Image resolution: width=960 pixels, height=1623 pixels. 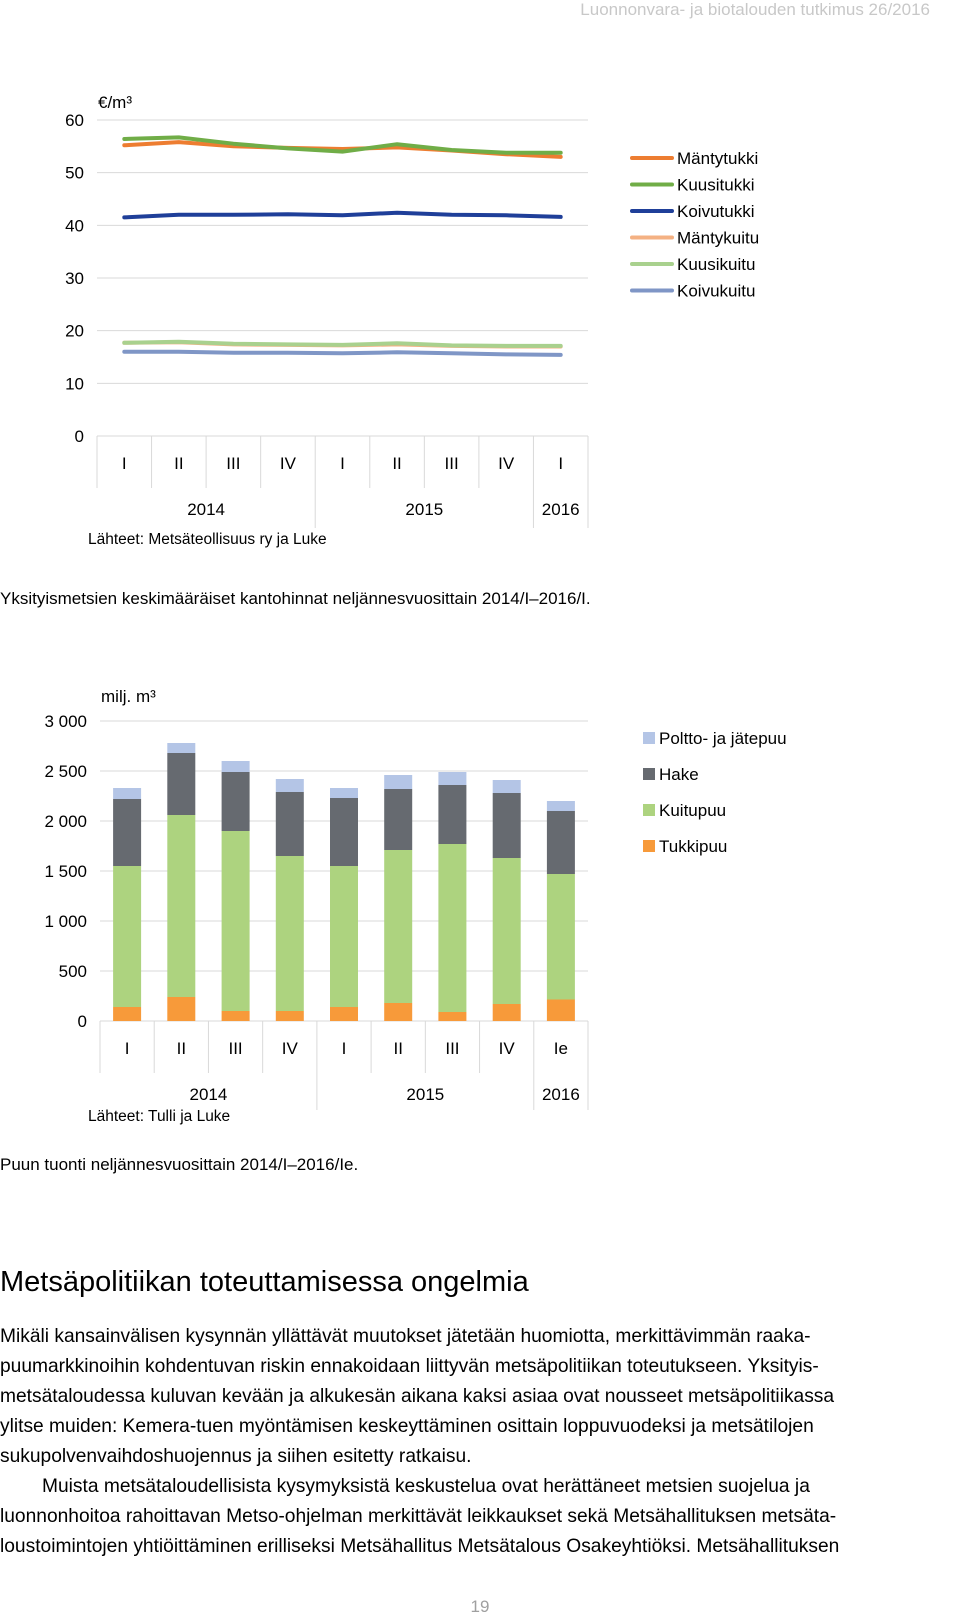 What do you see at coordinates (716, 264) in the screenshot?
I see `legend-label: Kuusikuitu` at bounding box center [716, 264].